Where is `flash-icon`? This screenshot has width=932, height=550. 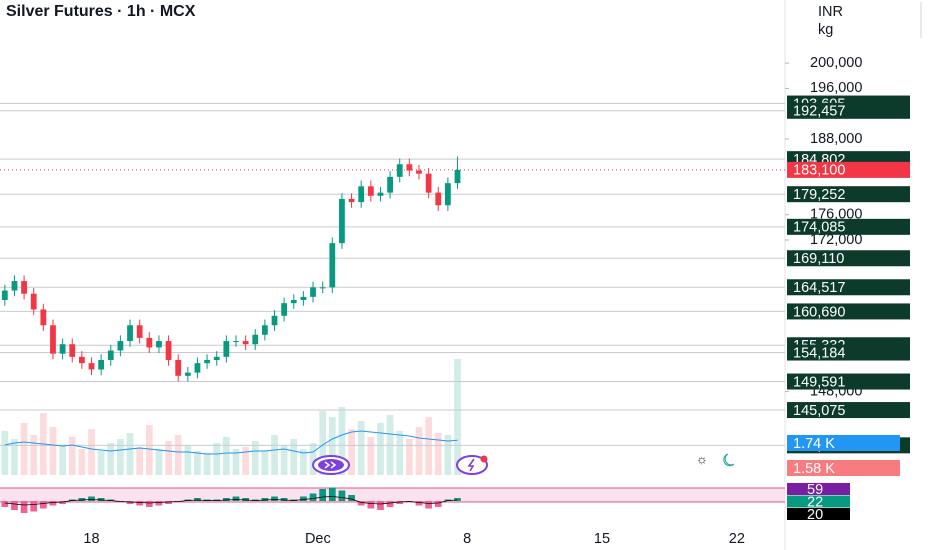
flash-icon is located at coordinates (471, 465).